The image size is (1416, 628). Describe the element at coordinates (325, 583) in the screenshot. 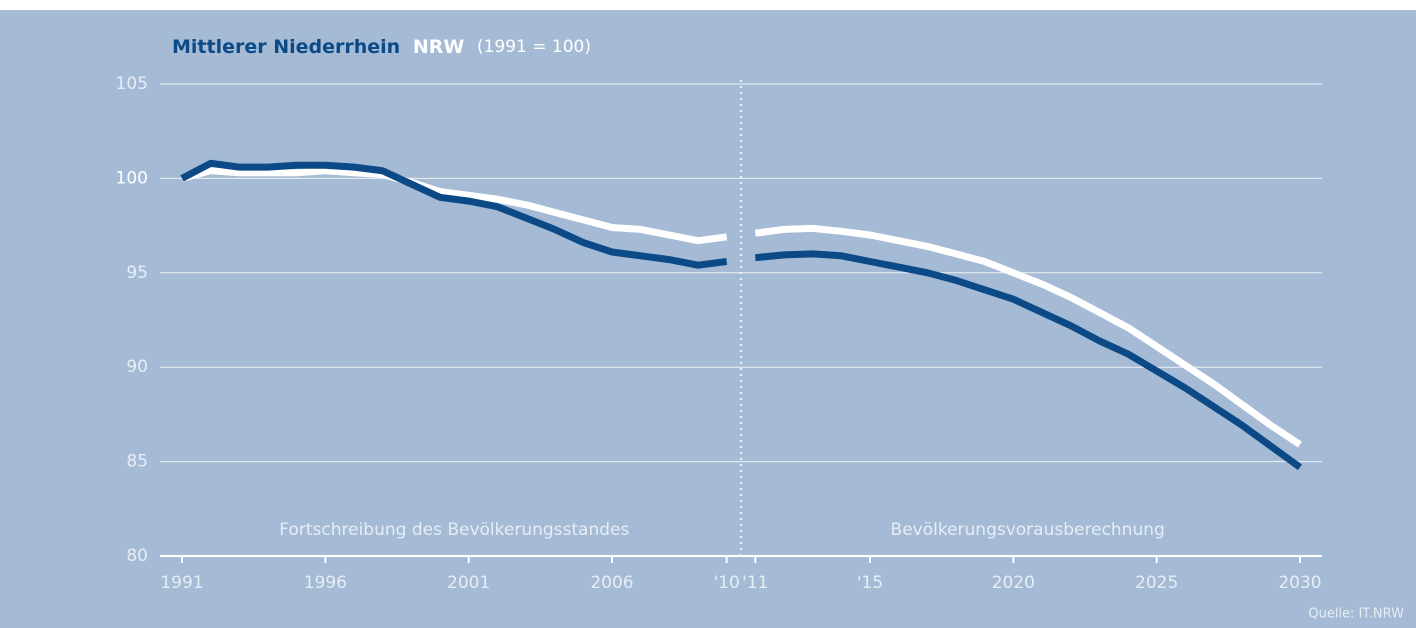

I see `x-tick-label: 1996` at that location.